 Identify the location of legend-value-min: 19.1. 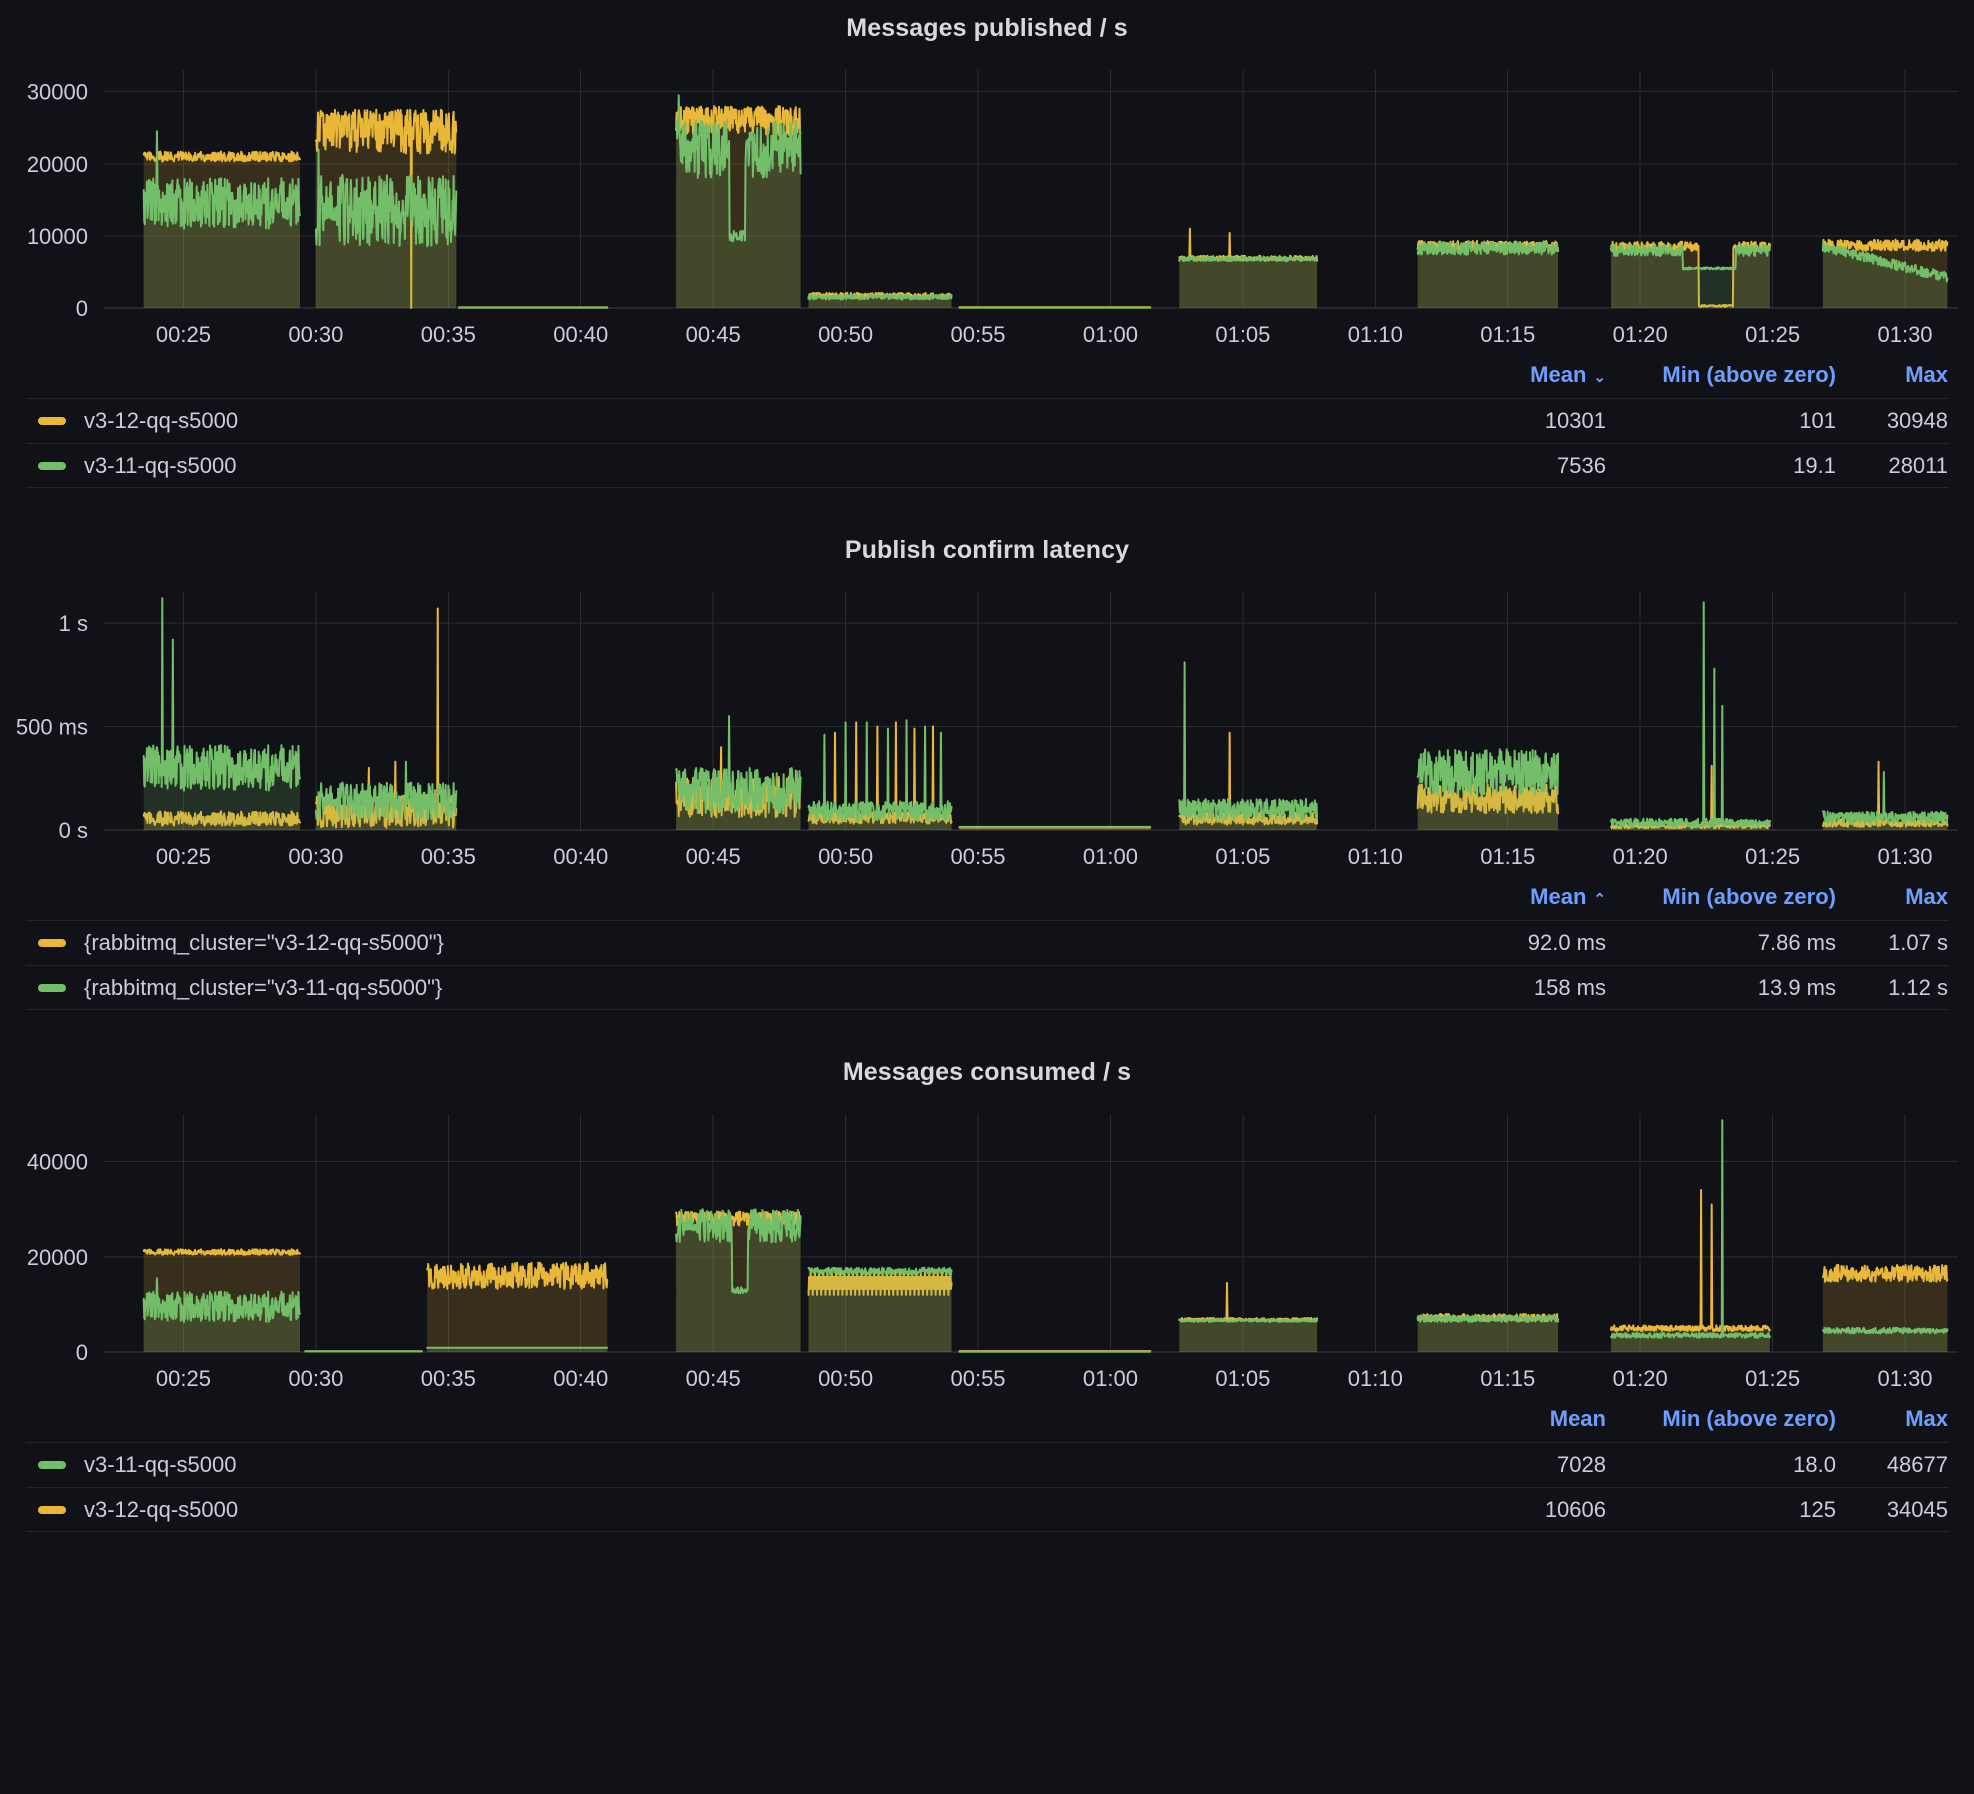
(1814, 465).